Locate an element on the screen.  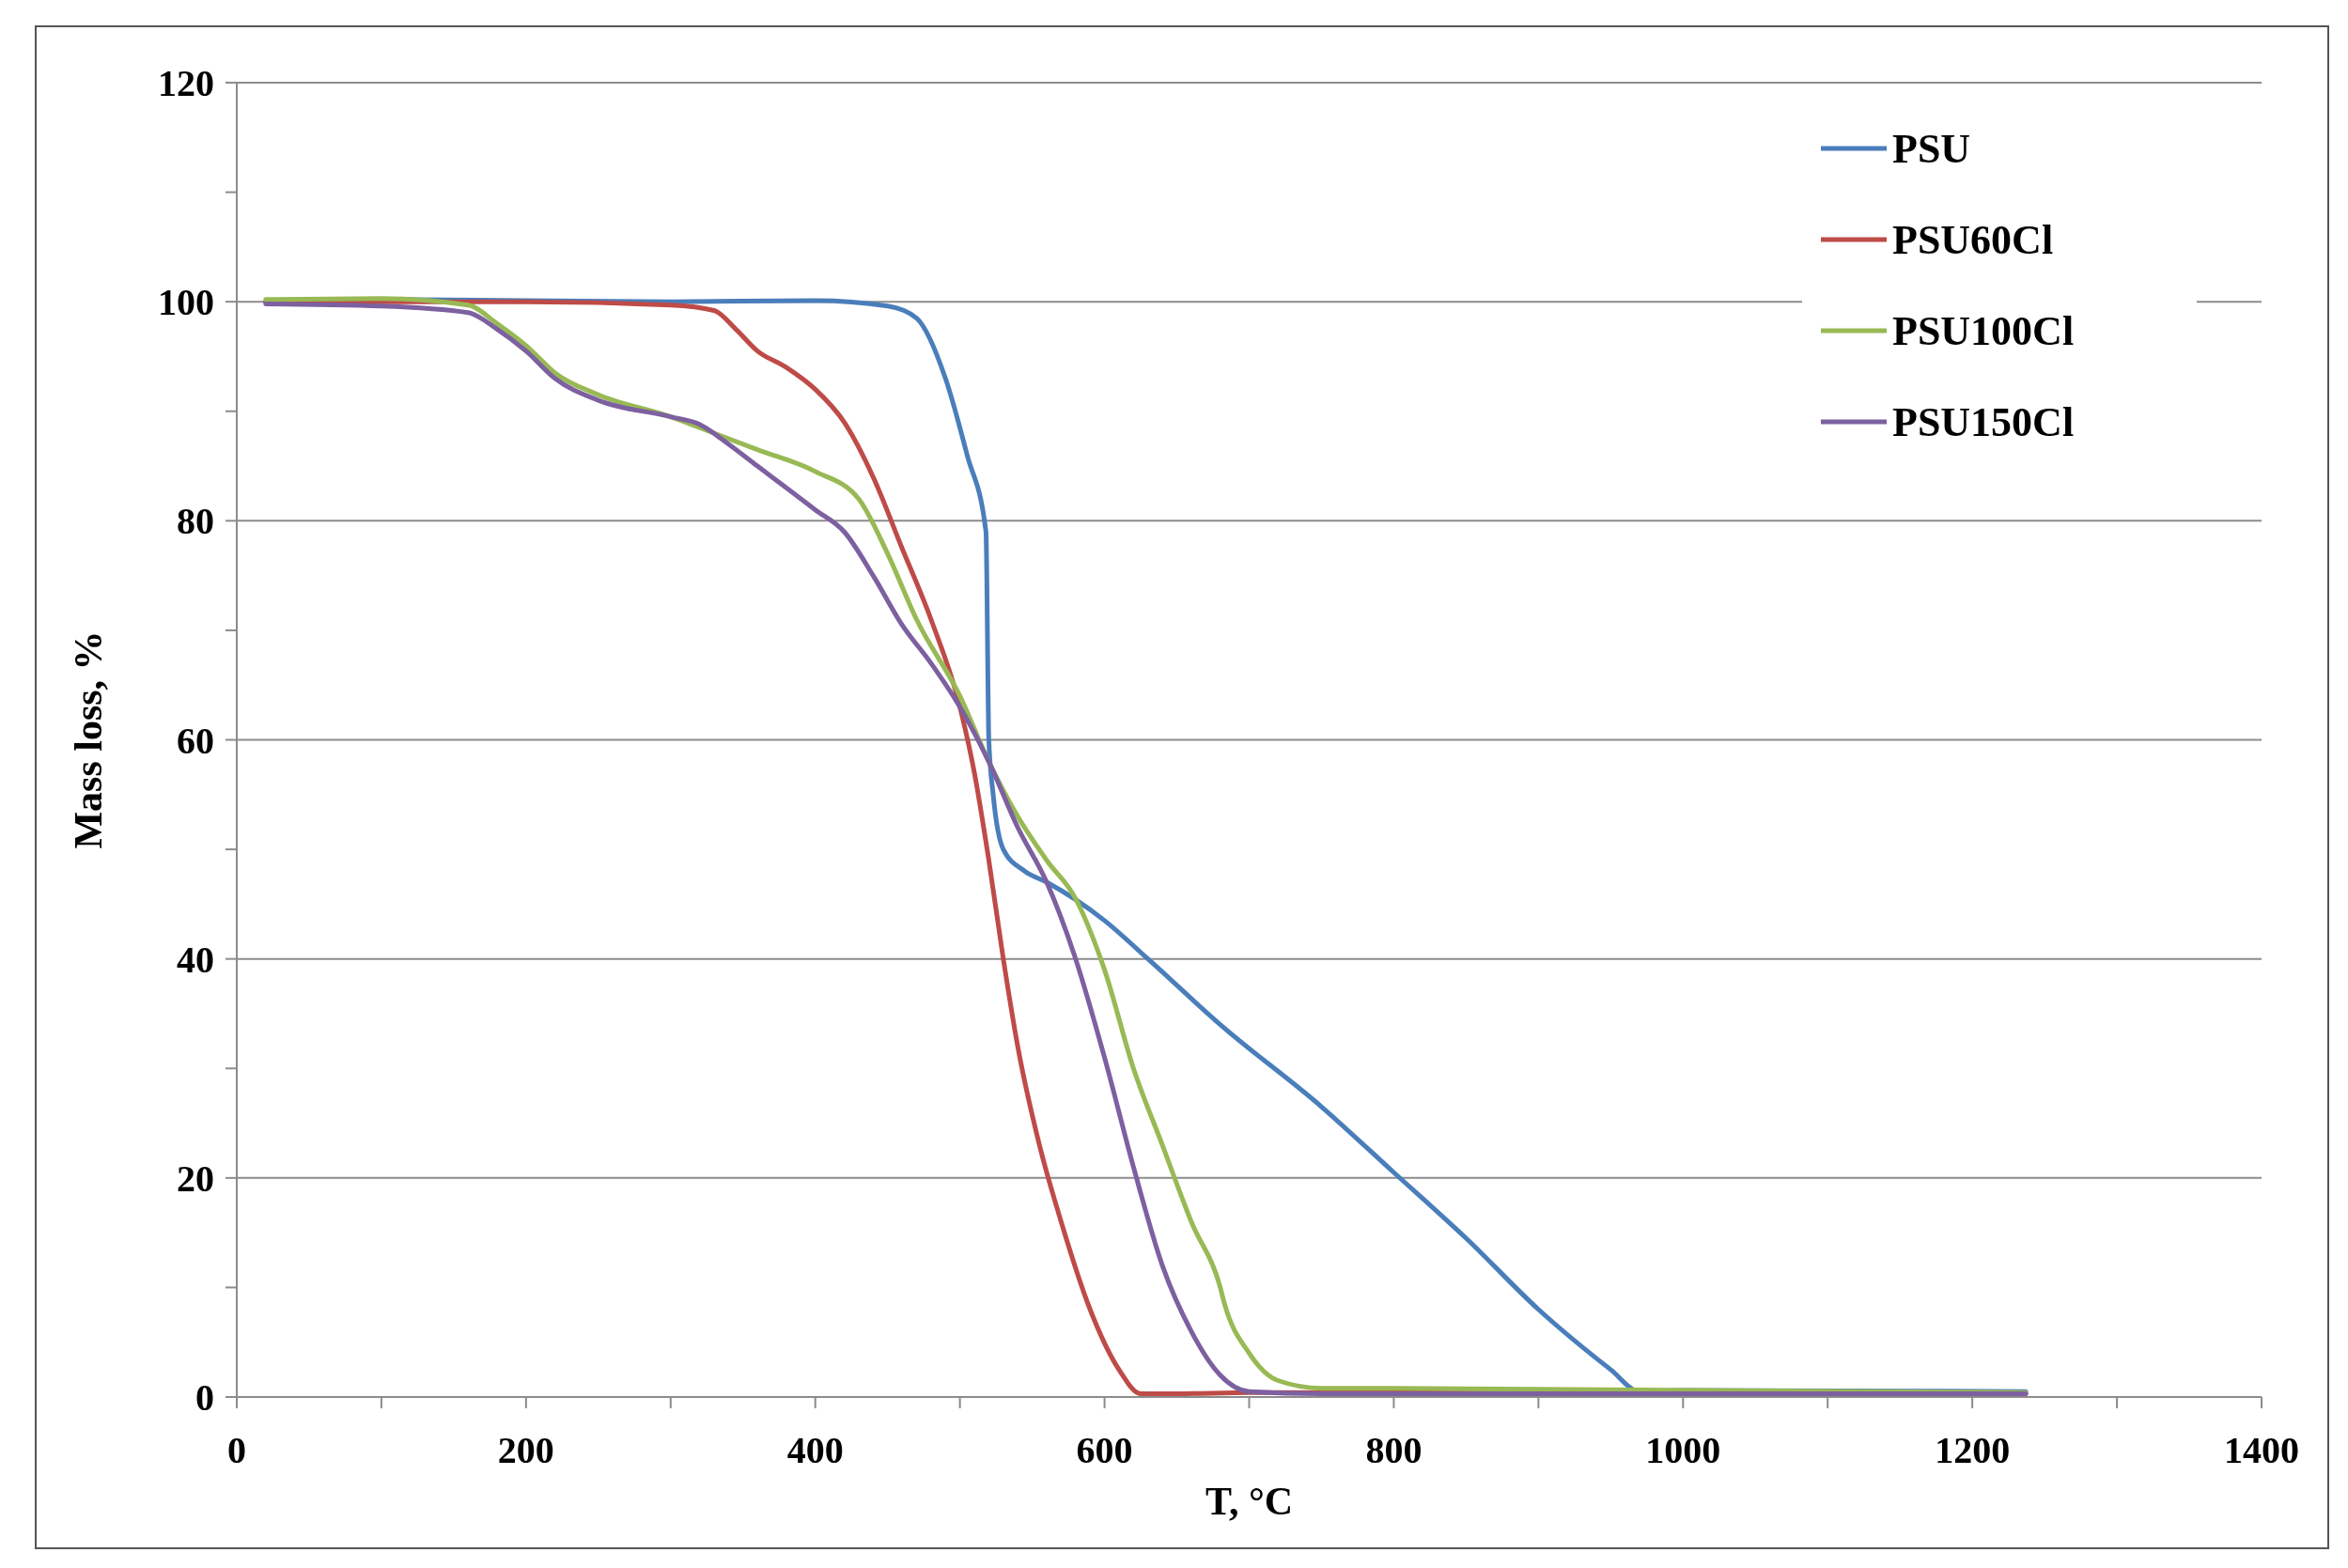
y-tick-label: 120 is located at coordinates (186, 83).